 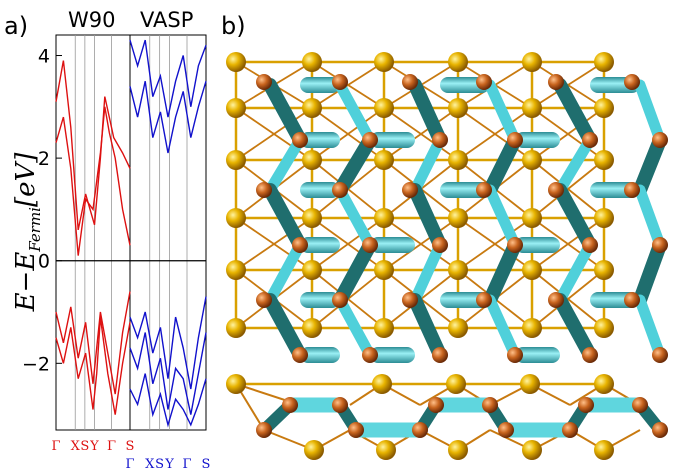 I want to click on kpath-label: S, so click(x=159, y=463).